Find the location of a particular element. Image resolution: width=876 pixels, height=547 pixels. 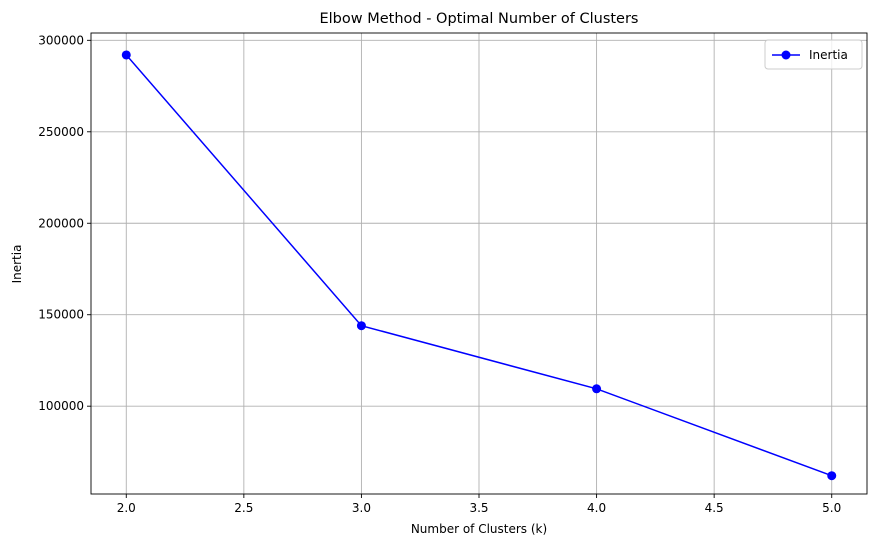

x-axis-ticks: 2.0 2.5 3.0 3.5 4.0 4.5 5.0 is located at coordinates (479, 504).